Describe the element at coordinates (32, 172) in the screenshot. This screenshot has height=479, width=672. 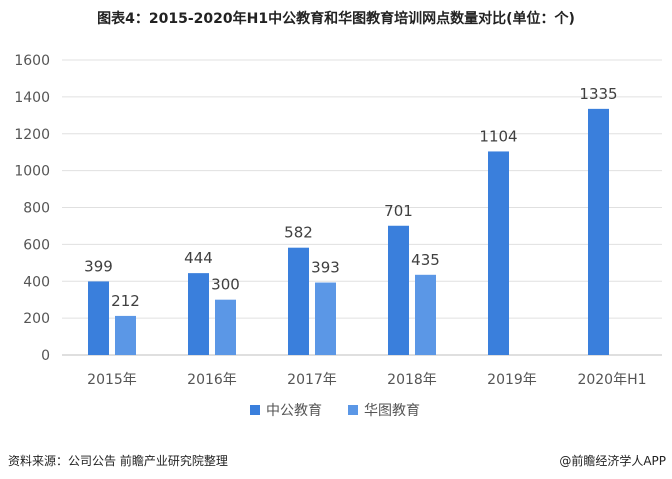
I see `y-tick-label: 1000` at that location.